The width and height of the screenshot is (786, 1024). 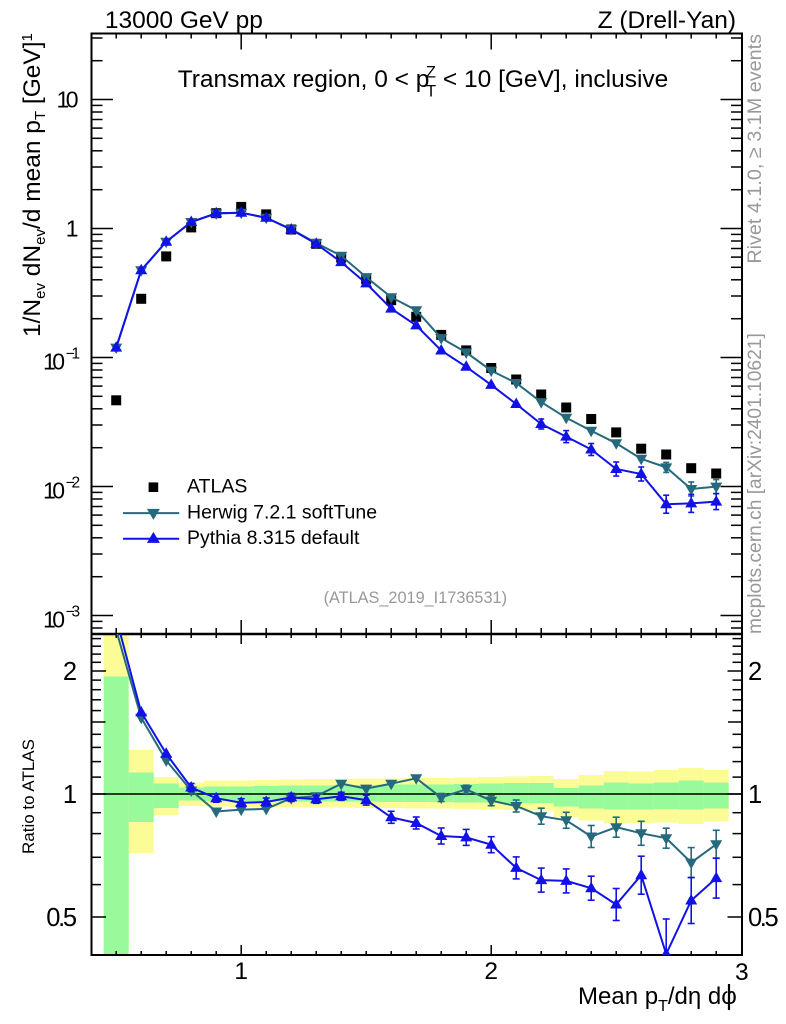 What do you see at coordinates (73, 612) in the screenshot?
I see `svg-text: −3` at bounding box center [73, 612].